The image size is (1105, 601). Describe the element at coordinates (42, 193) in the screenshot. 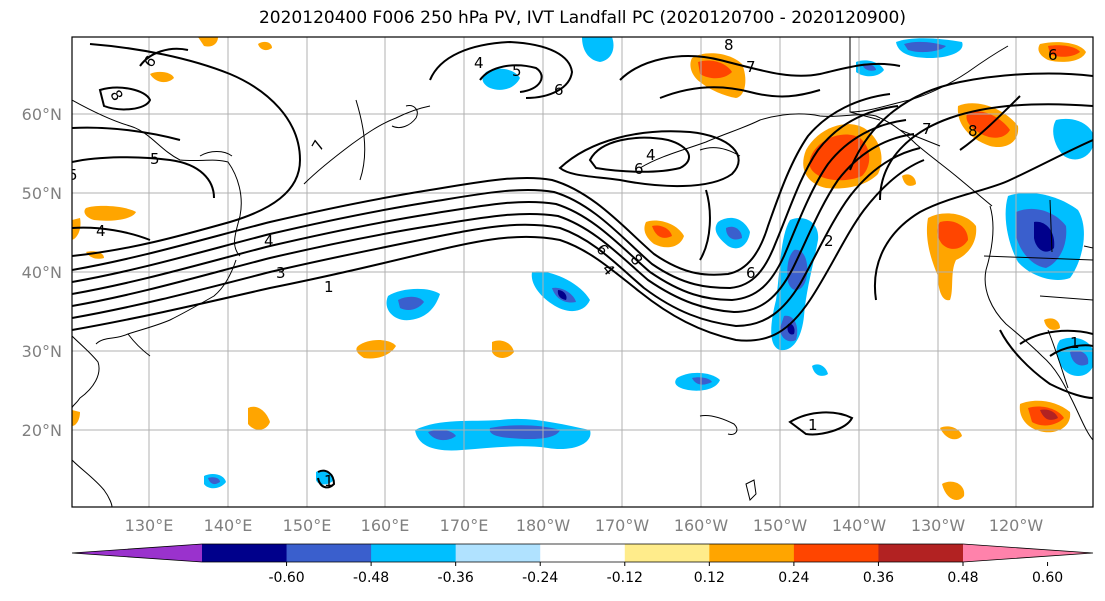

I see `lat-label: 50°N` at that location.